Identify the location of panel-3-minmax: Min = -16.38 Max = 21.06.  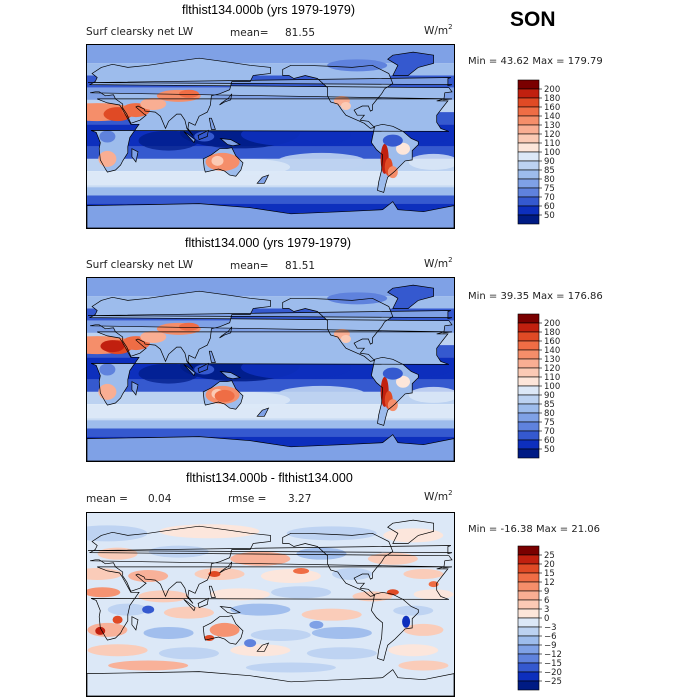
(534, 529).